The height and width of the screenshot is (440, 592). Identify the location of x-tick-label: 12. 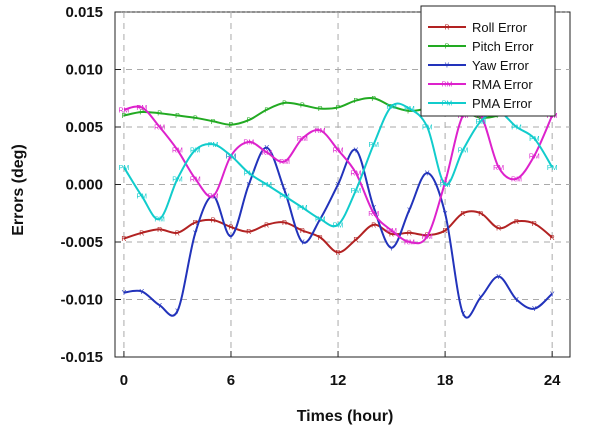
(338, 380).